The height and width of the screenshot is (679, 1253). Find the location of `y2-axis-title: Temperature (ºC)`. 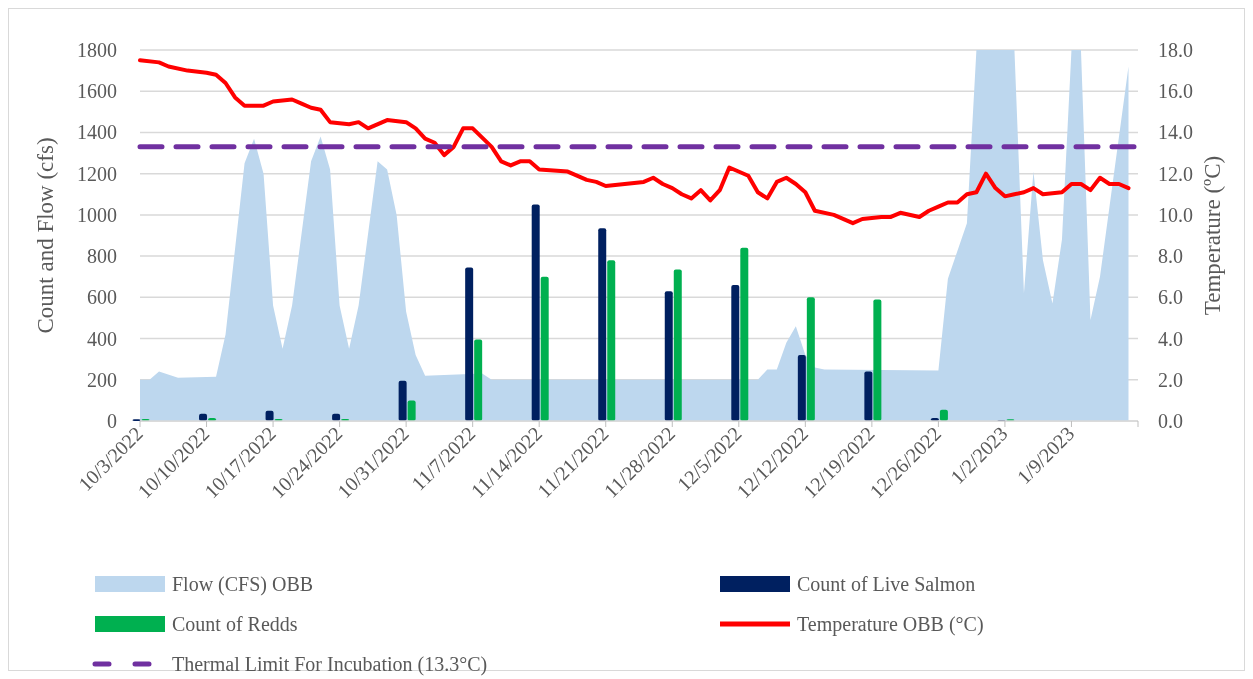

y2-axis-title: Temperature (ºC) is located at coordinates (1212, 235).